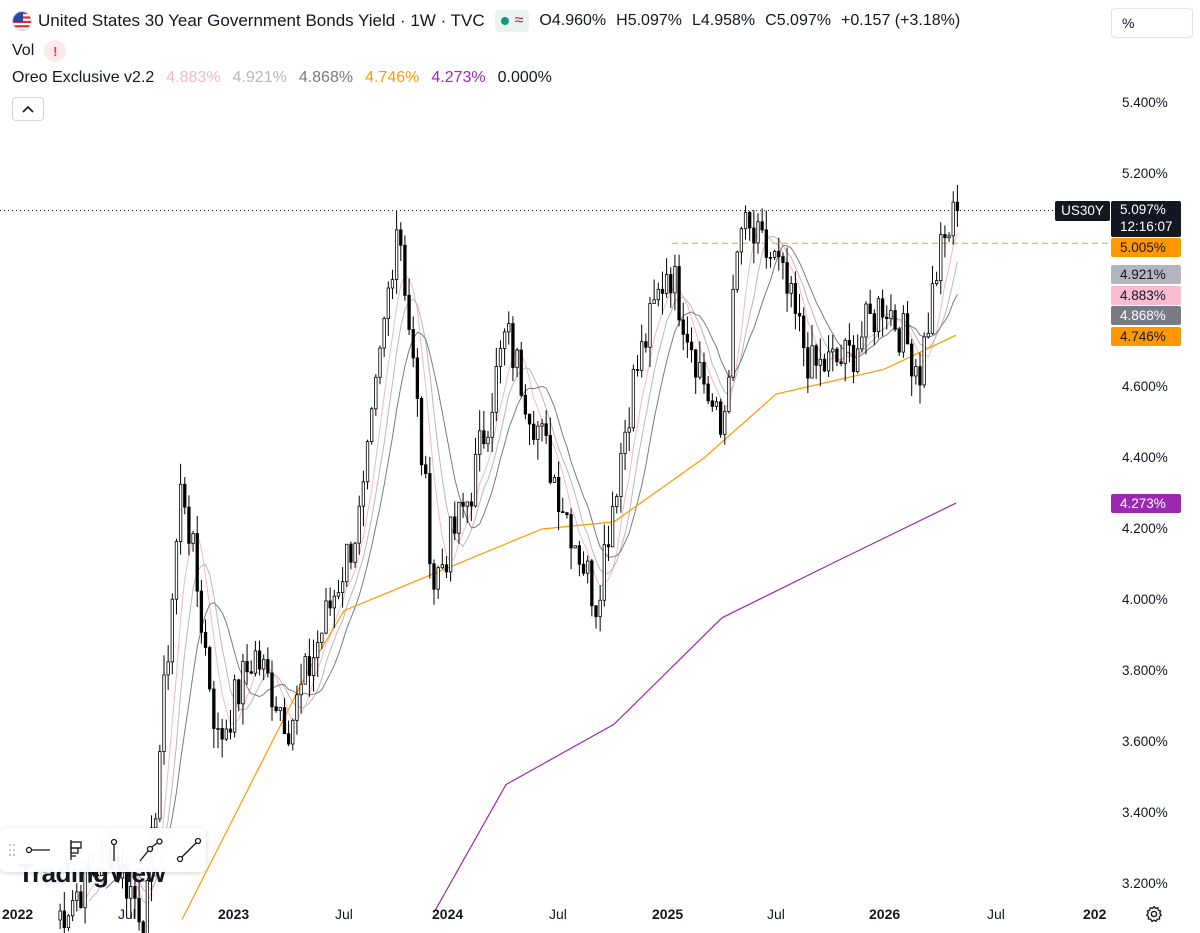  I want to click on volume-label: Vol, so click(23, 50).